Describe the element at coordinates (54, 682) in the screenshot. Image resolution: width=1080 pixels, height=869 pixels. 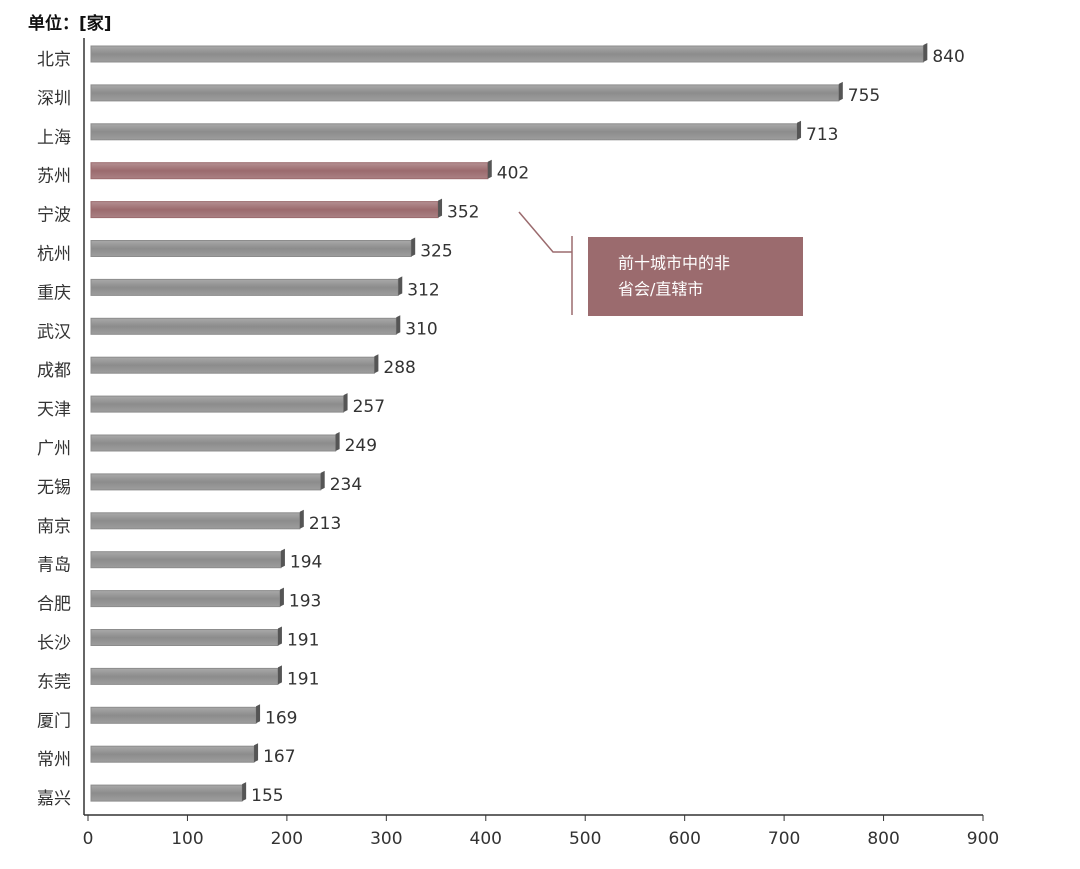
I see `y-tick-label: 东莞` at that location.